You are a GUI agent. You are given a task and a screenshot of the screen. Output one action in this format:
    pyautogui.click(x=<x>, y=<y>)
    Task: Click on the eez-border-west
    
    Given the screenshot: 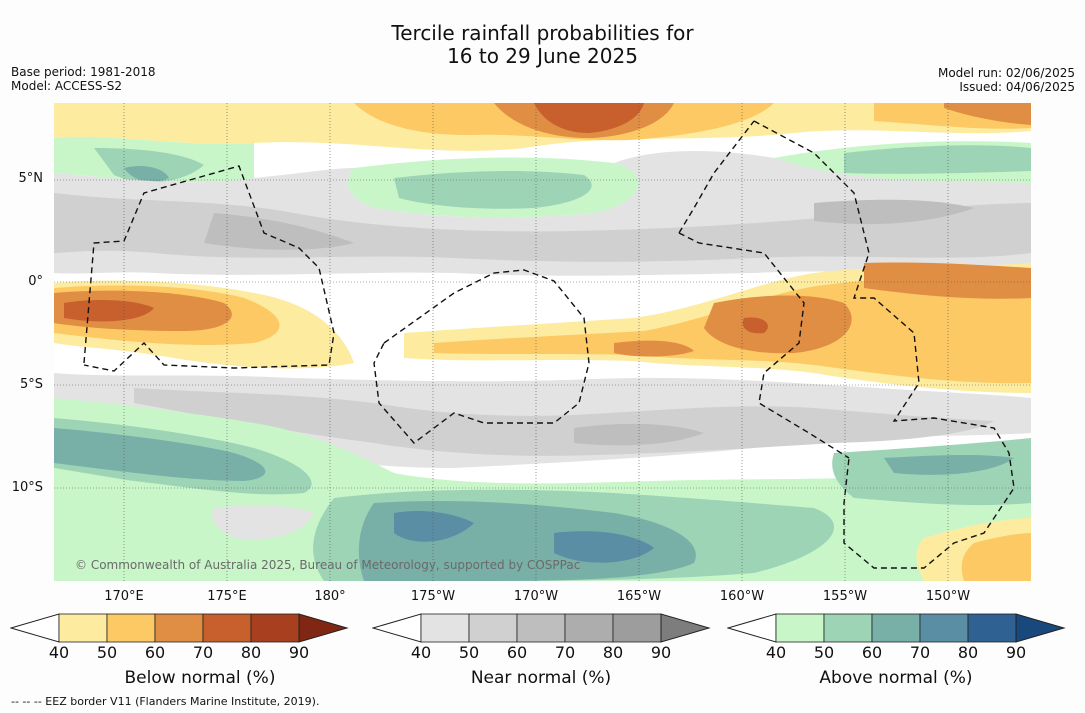 What is the action you would take?
    pyautogui.click(x=209, y=268)
    